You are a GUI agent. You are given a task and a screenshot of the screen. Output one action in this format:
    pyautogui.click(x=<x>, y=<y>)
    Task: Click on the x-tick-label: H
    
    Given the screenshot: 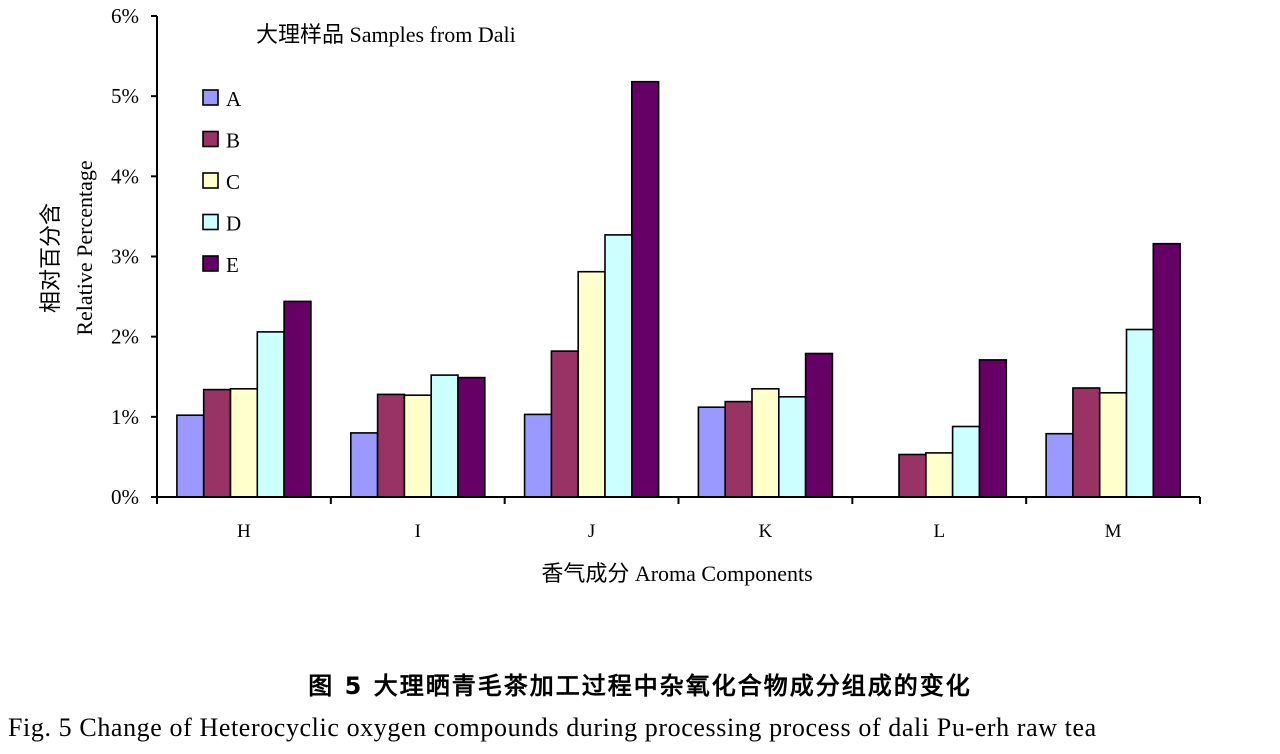 What is the action you would take?
    pyautogui.click(x=244, y=531)
    